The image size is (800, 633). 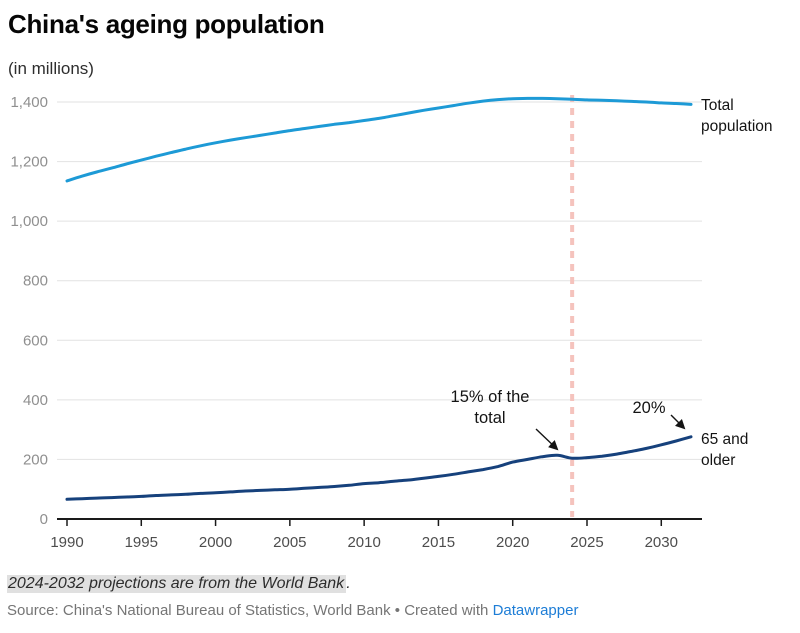 I want to click on line-65-and-older, so click(x=379, y=468).